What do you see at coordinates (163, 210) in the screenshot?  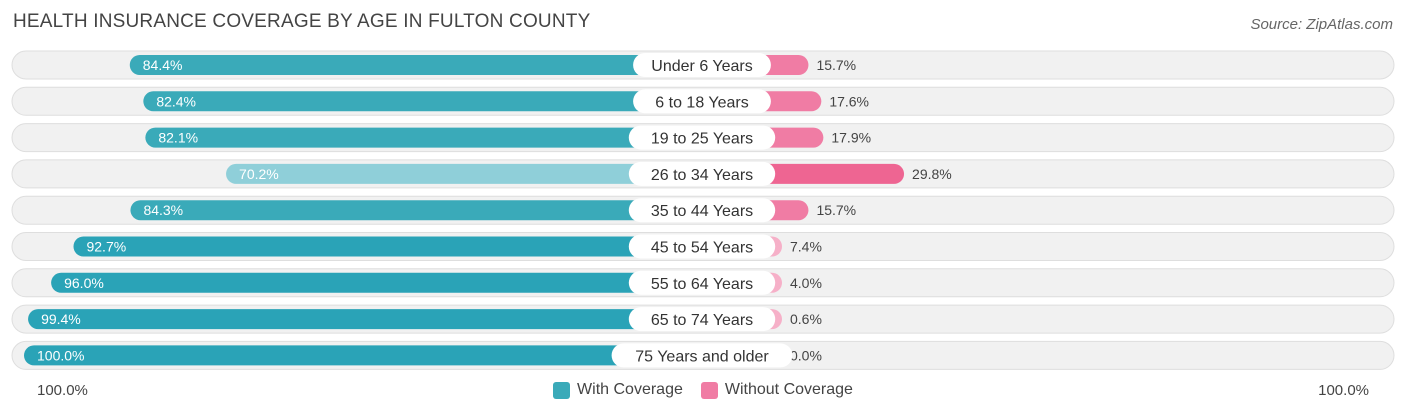 I see `bar-label-with-coverage: 84.3%` at bounding box center [163, 210].